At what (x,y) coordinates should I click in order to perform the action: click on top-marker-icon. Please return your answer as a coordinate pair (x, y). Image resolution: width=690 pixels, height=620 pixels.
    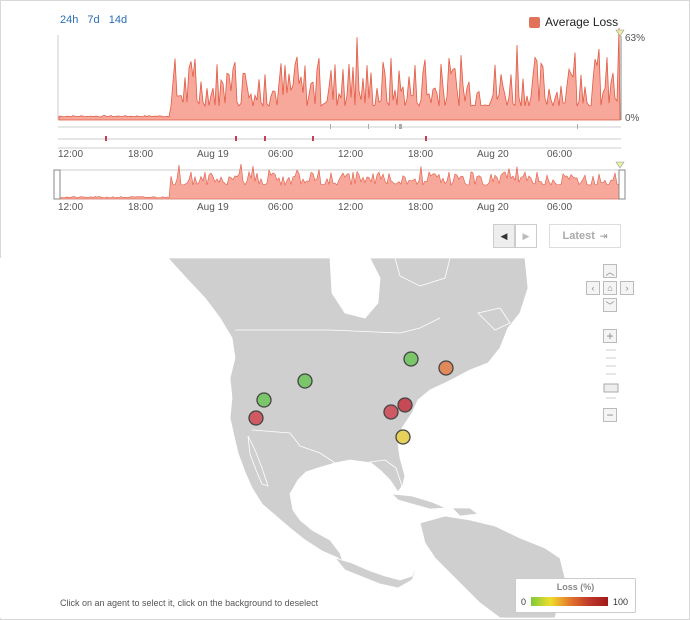
    Looking at the image, I should click on (620, 33).